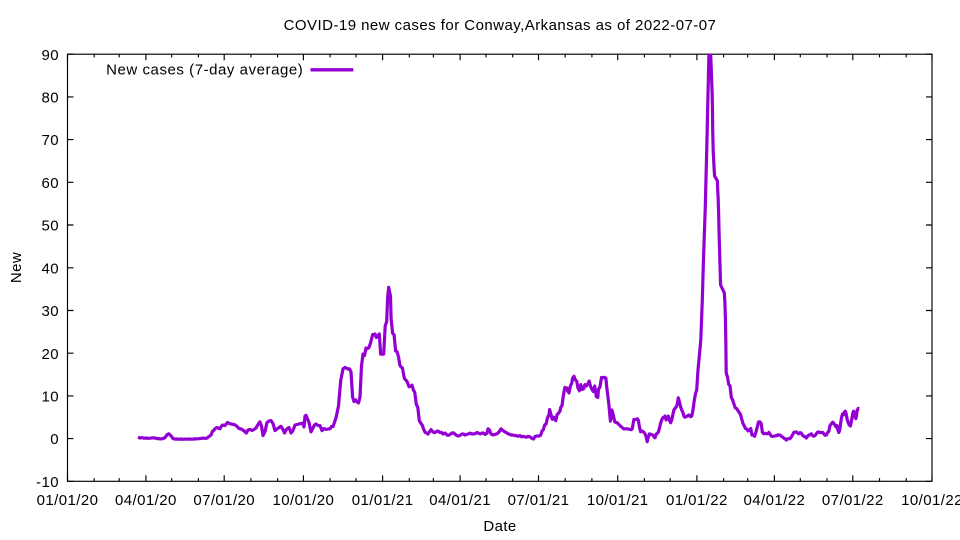 The image size is (960, 540). I want to click on svg-text: 01/01/21, so click(383, 500).